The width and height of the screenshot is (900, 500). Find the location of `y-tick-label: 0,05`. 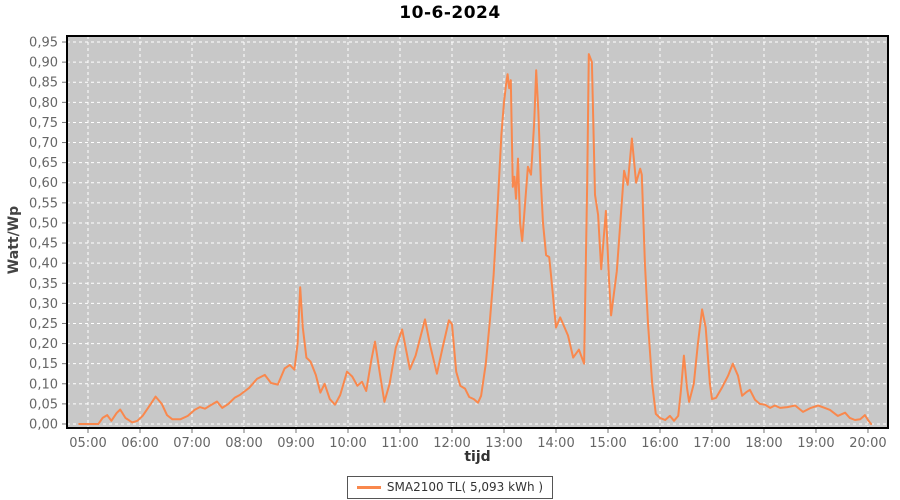

y-tick-label: 0,05 is located at coordinates (43, 404).